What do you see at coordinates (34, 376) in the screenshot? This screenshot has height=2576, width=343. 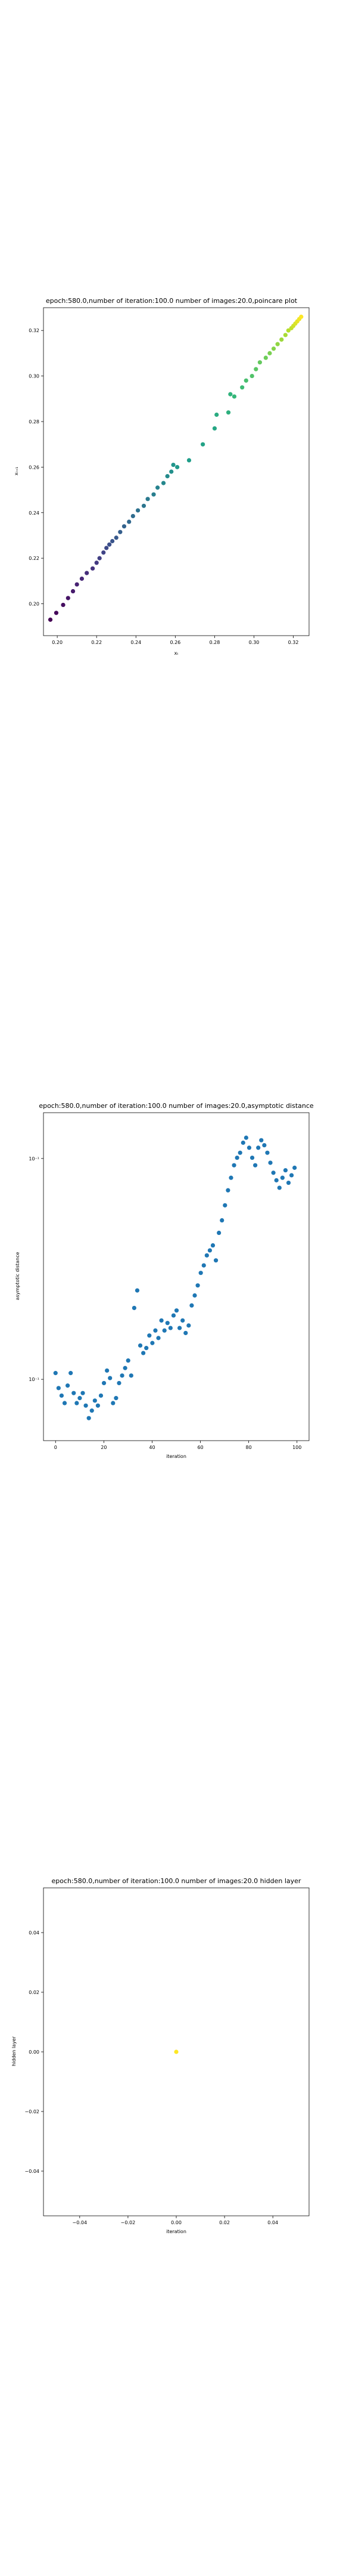 I see `y-tick-label: 0.30` at bounding box center [34, 376].